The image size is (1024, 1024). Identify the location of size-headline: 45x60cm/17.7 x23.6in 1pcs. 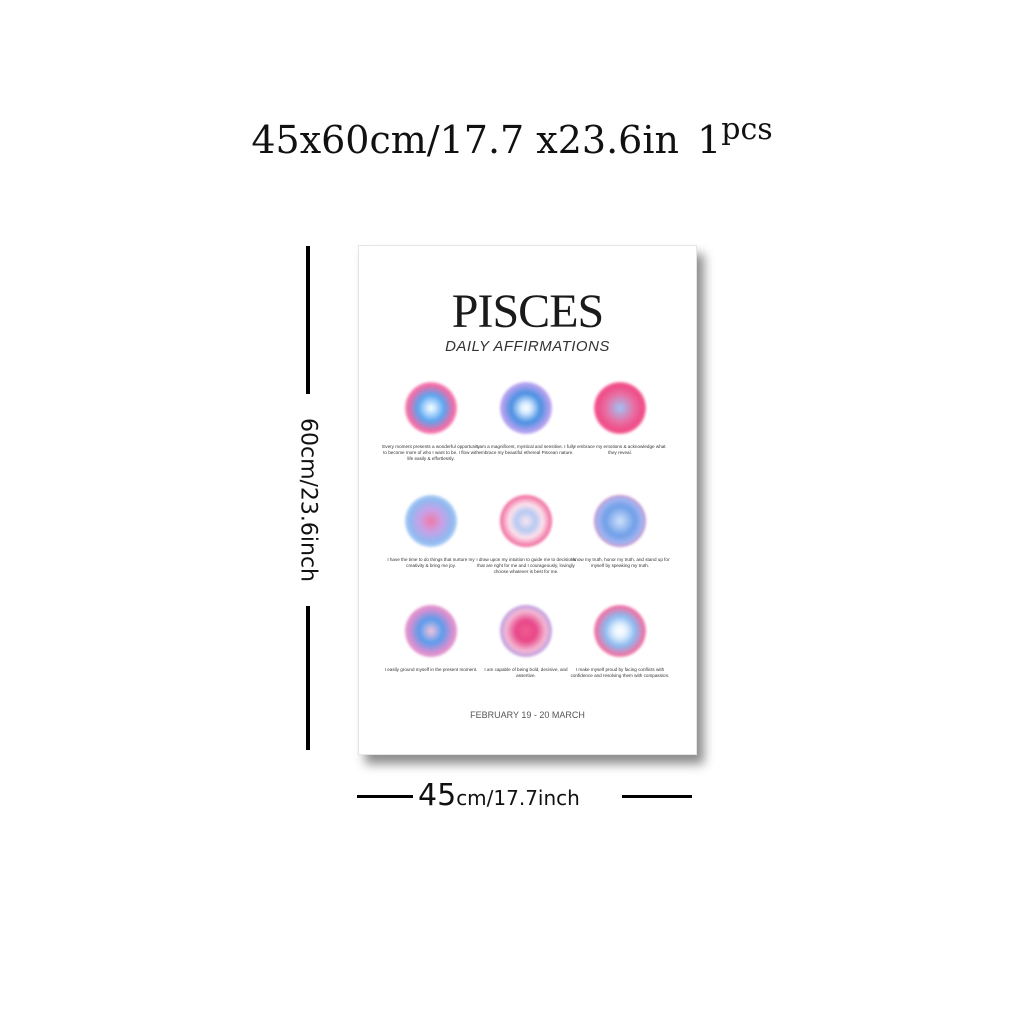
(512, 137).